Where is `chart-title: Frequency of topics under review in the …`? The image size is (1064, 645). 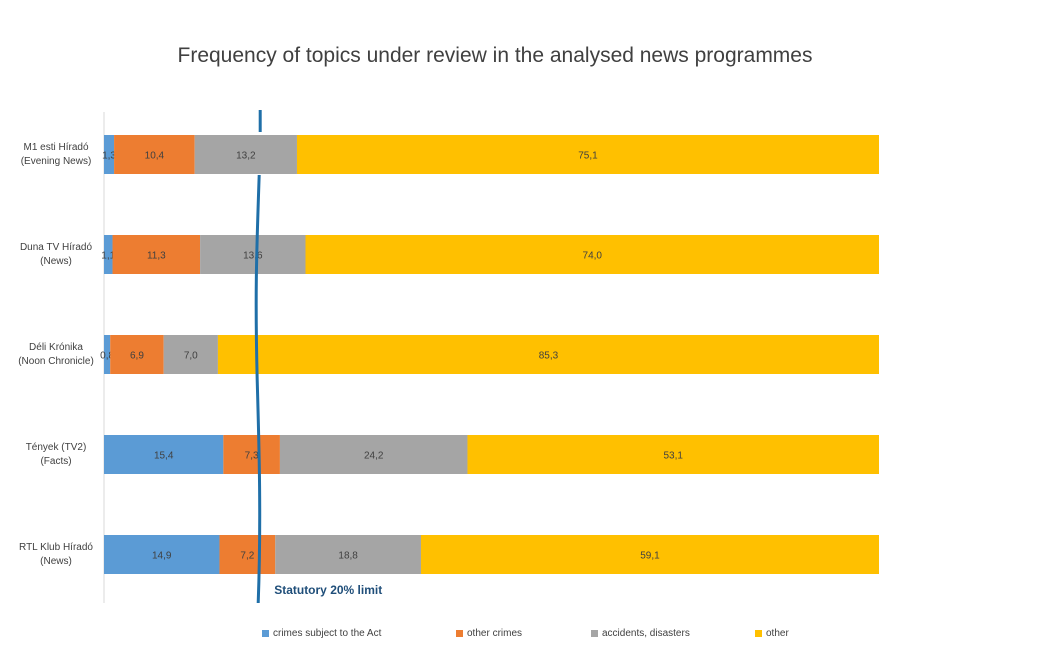
chart-title: Frequency of topics under review in the … is located at coordinates (495, 55).